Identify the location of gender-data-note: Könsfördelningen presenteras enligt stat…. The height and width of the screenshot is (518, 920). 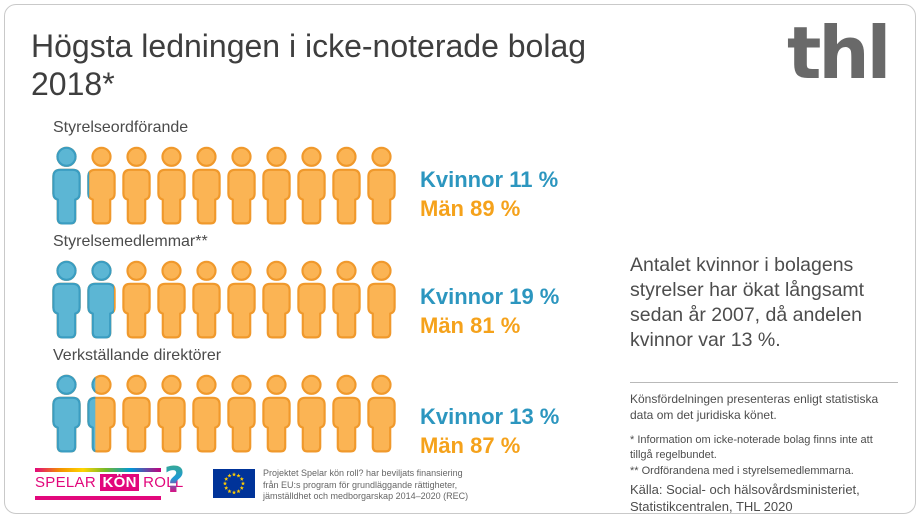
(754, 407).